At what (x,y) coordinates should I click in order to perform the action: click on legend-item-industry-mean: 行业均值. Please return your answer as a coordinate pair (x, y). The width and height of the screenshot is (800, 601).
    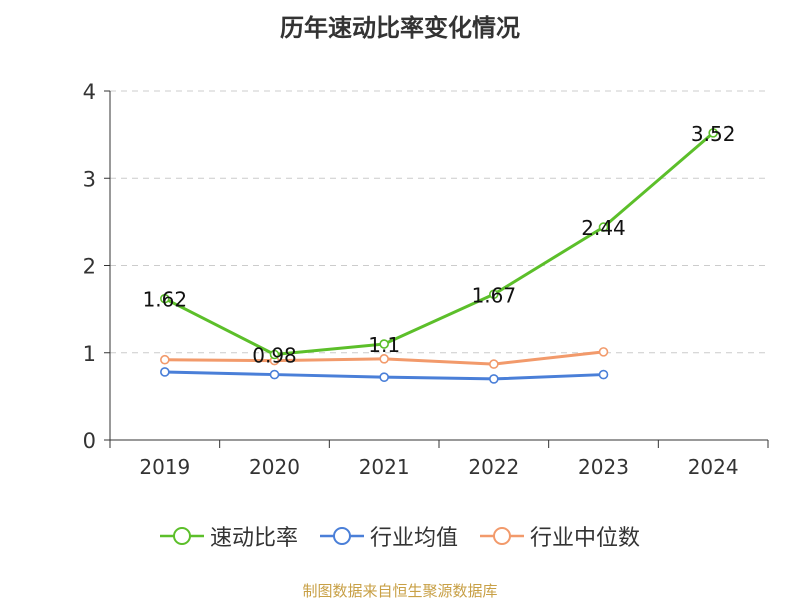
    Looking at the image, I should click on (388, 536).